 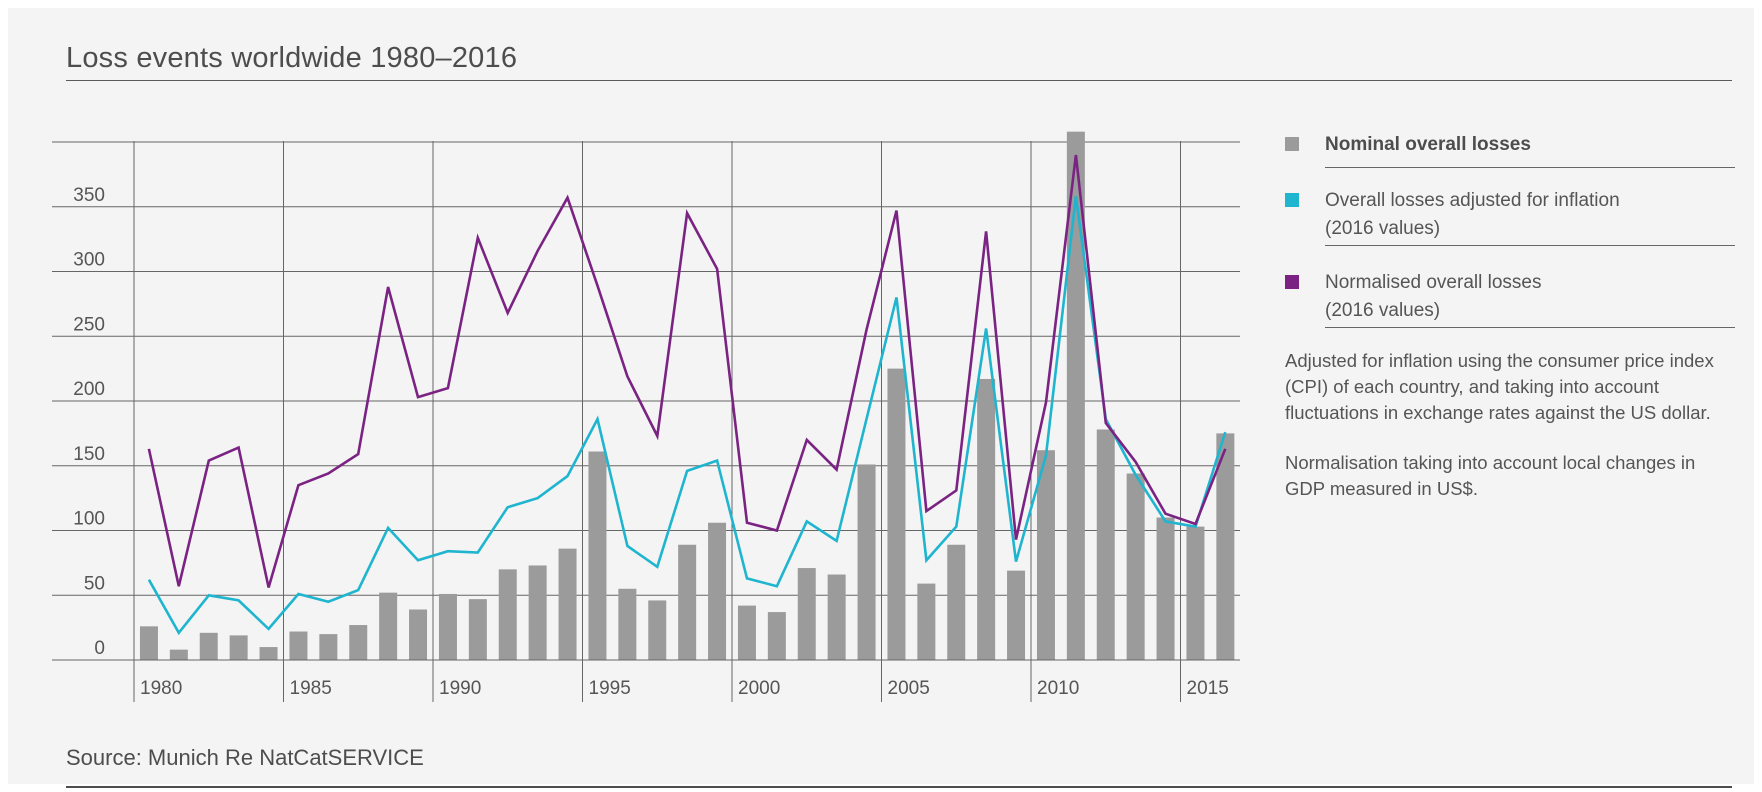 What do you see at coordinates (89, 389) in the screenshot?
I see `y-tick-label: 200` at bounding box center [89, 389].